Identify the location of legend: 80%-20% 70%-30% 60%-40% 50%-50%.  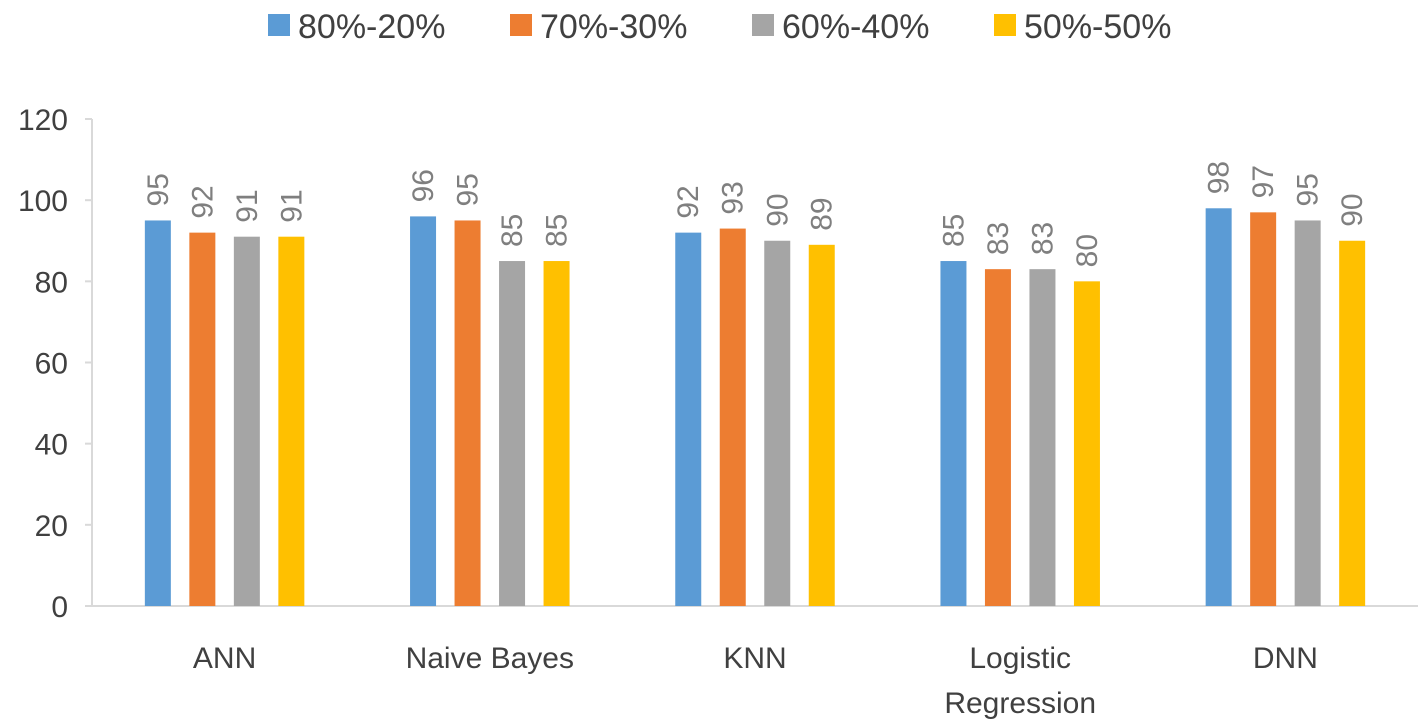
(719, 27).